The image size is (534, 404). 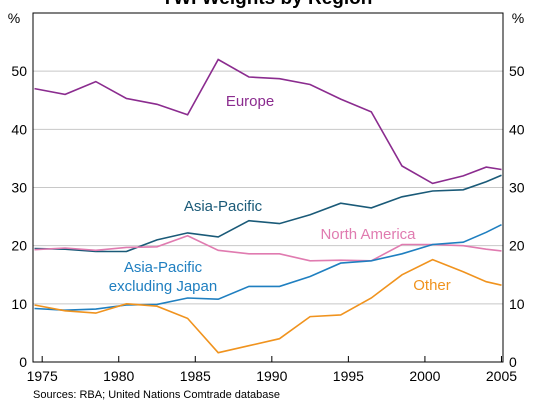 I want to click on y2-tick-label: 50, so click(x=517, y=71).